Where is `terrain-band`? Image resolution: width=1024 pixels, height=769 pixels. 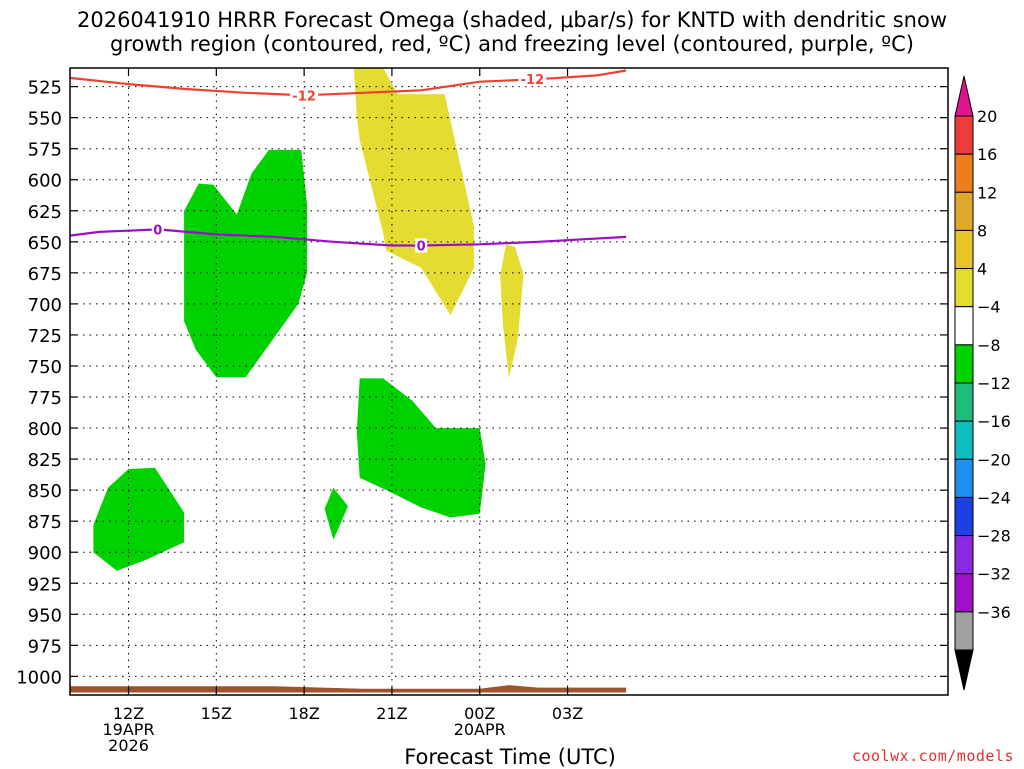
terrain-band is located at coordinates (348, 689).